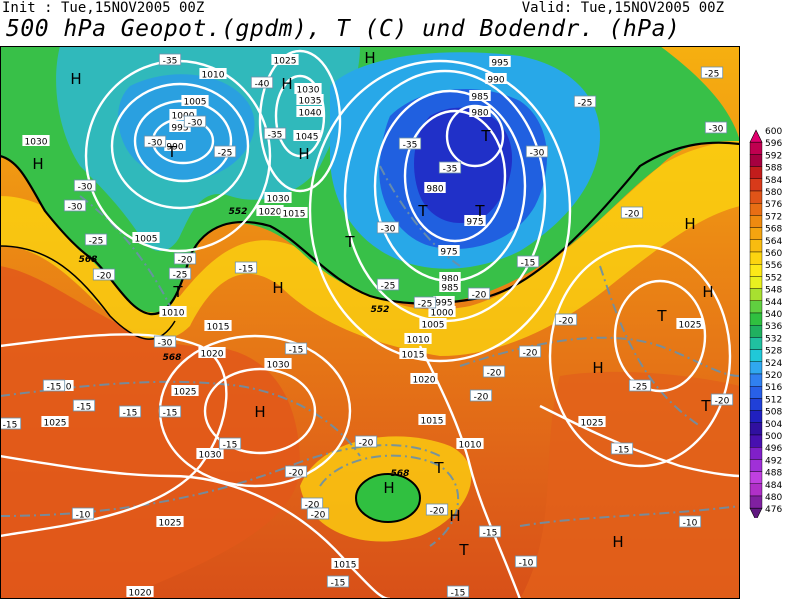 The image size is (788, 599). I want to click on pressure-label: 1035, so click(310, 100).